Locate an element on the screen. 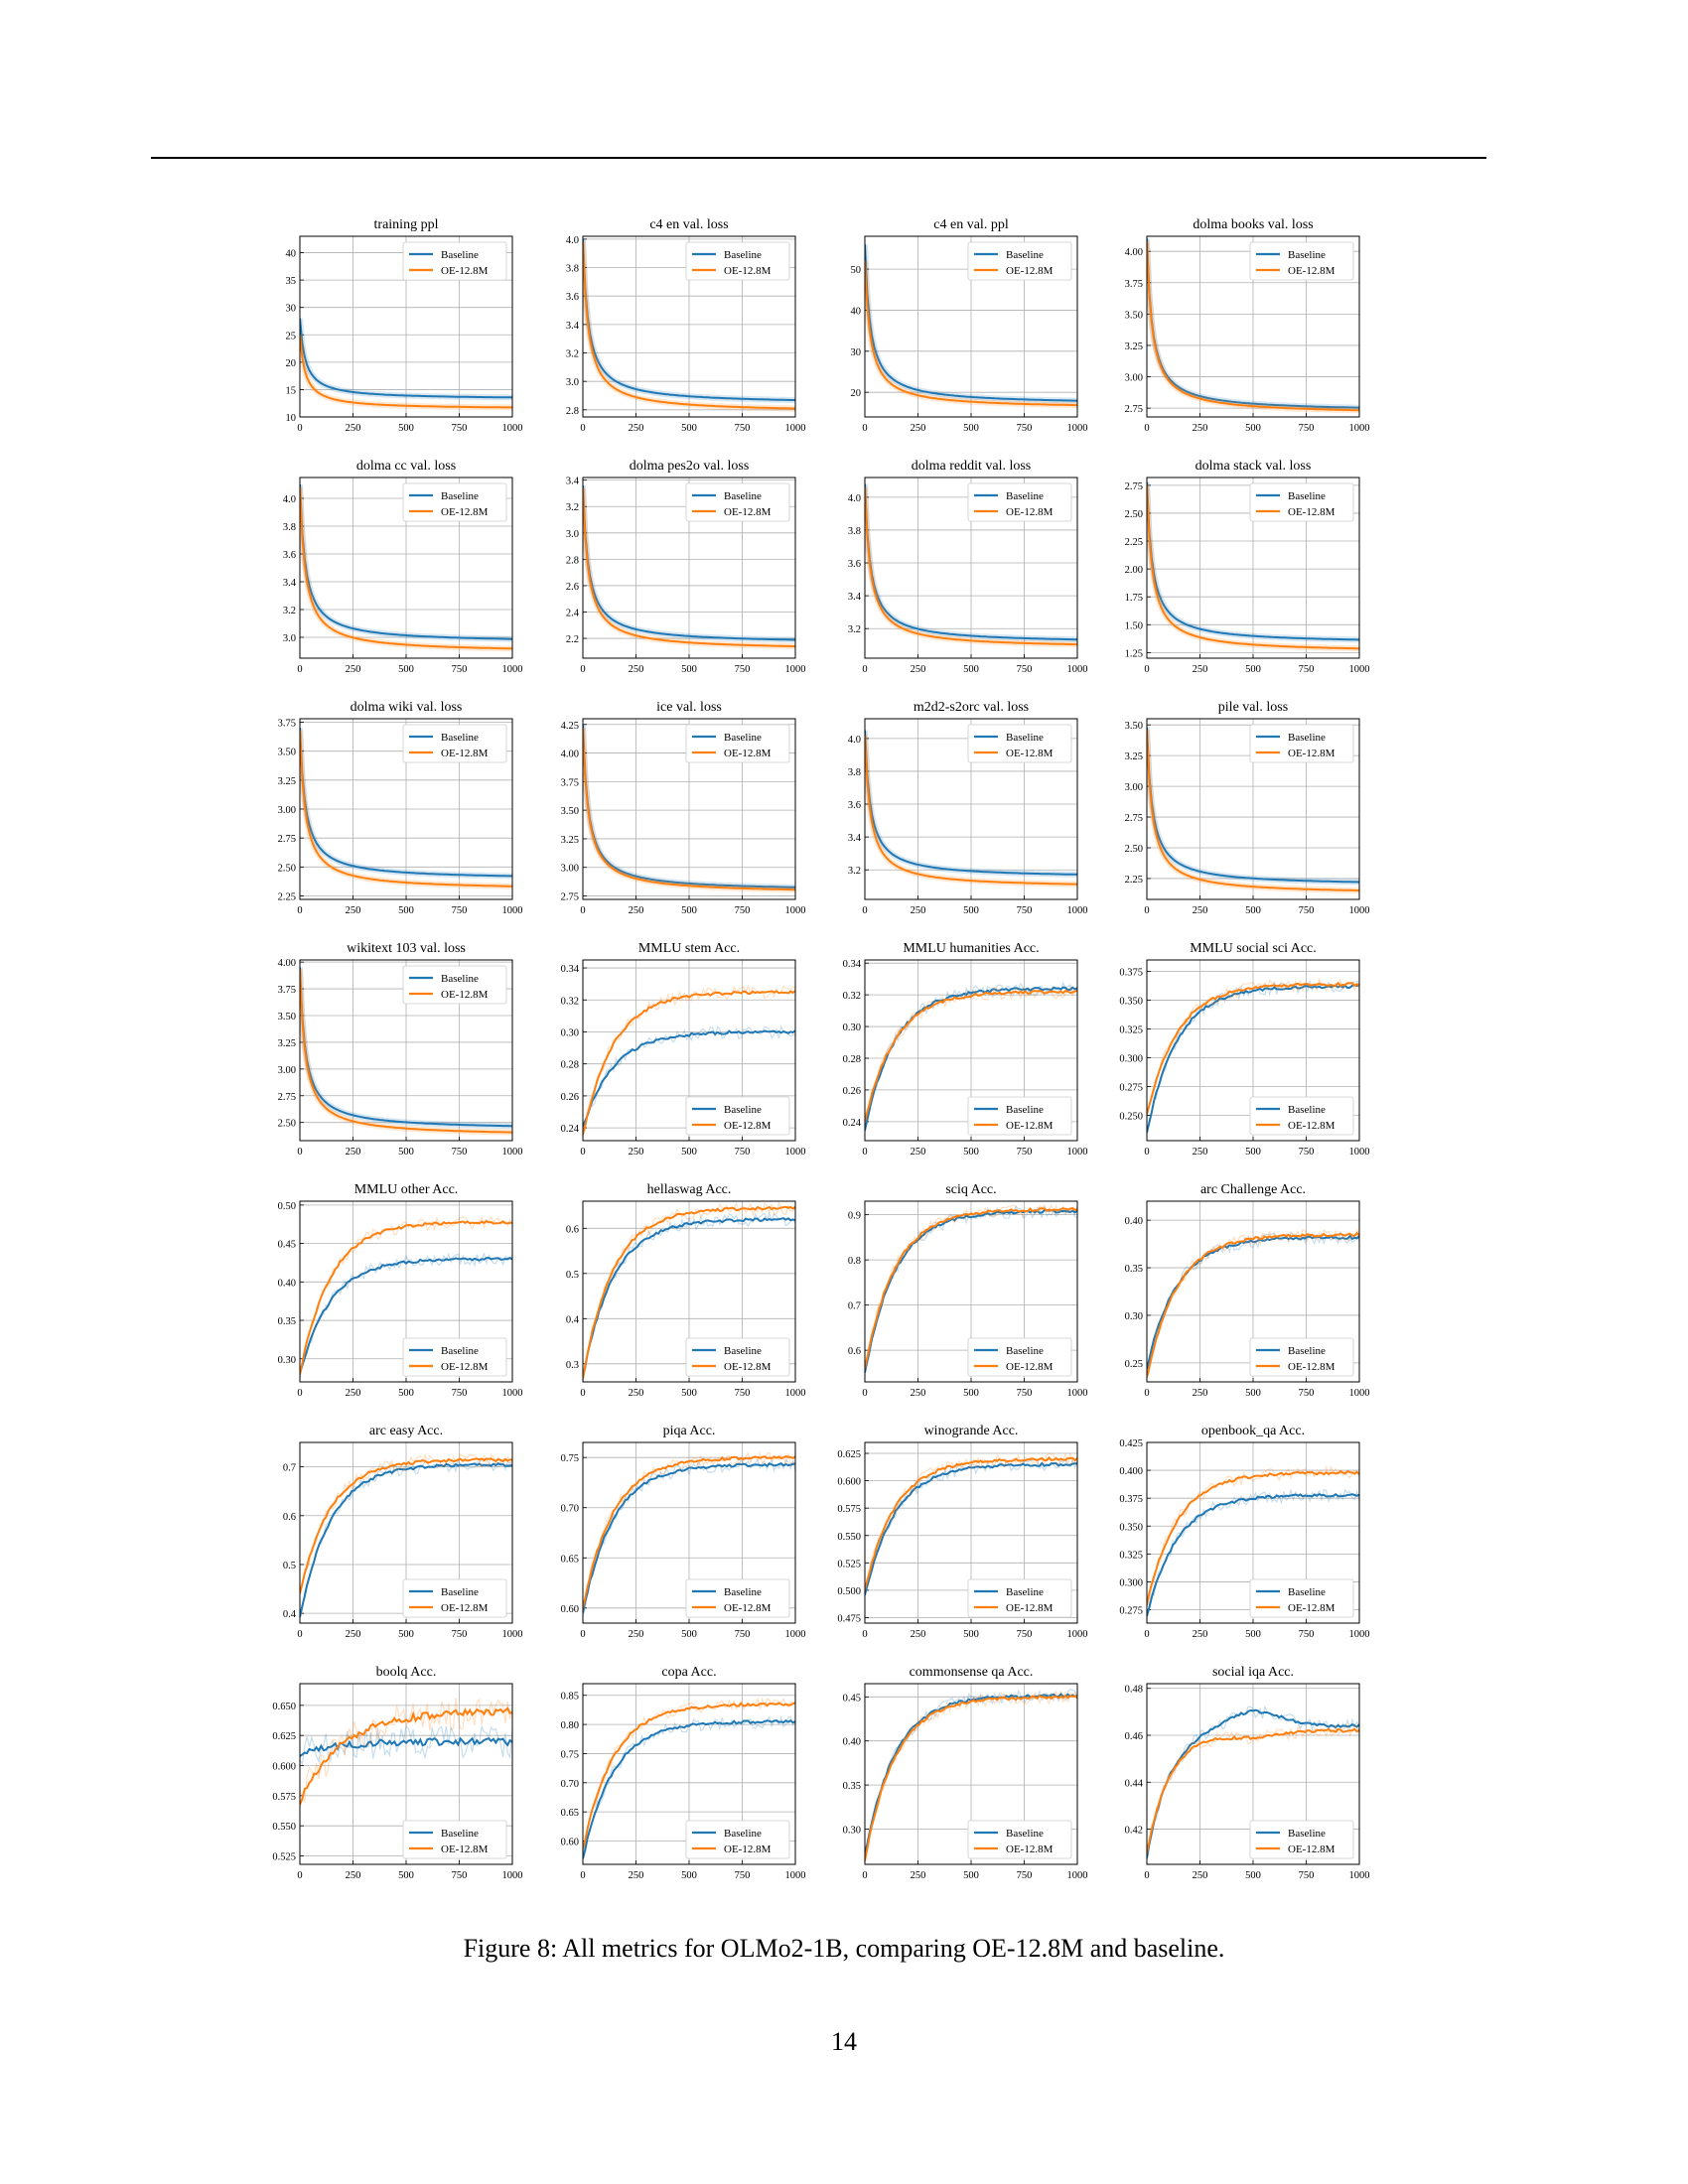 The image size is (1688, 2184). y-tick-label: 35 is located at coordinates (291, 281).